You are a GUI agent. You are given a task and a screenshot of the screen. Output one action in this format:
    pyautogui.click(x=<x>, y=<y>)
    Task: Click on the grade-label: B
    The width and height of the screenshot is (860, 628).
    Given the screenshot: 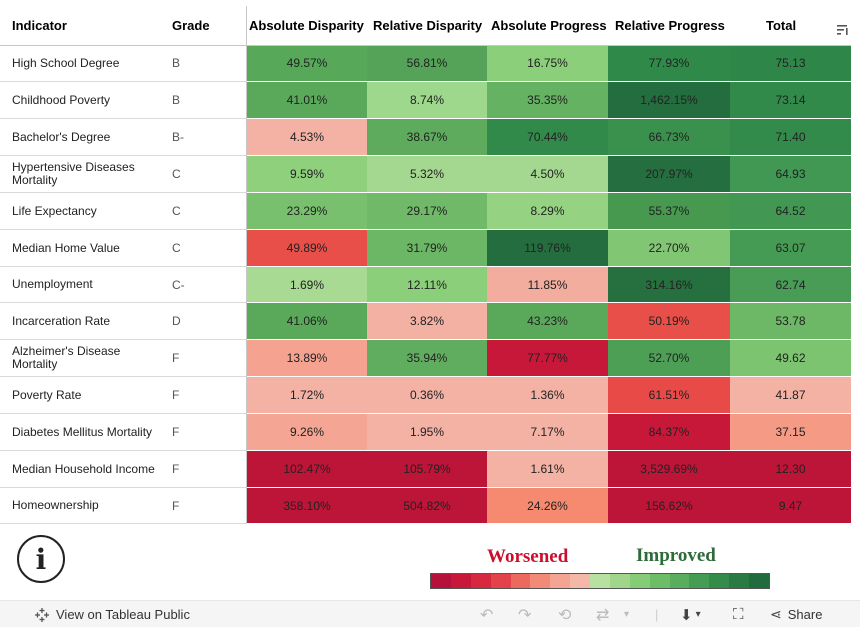 What is the action you would take?
    pyautogui.click(x=176, y=100)
    